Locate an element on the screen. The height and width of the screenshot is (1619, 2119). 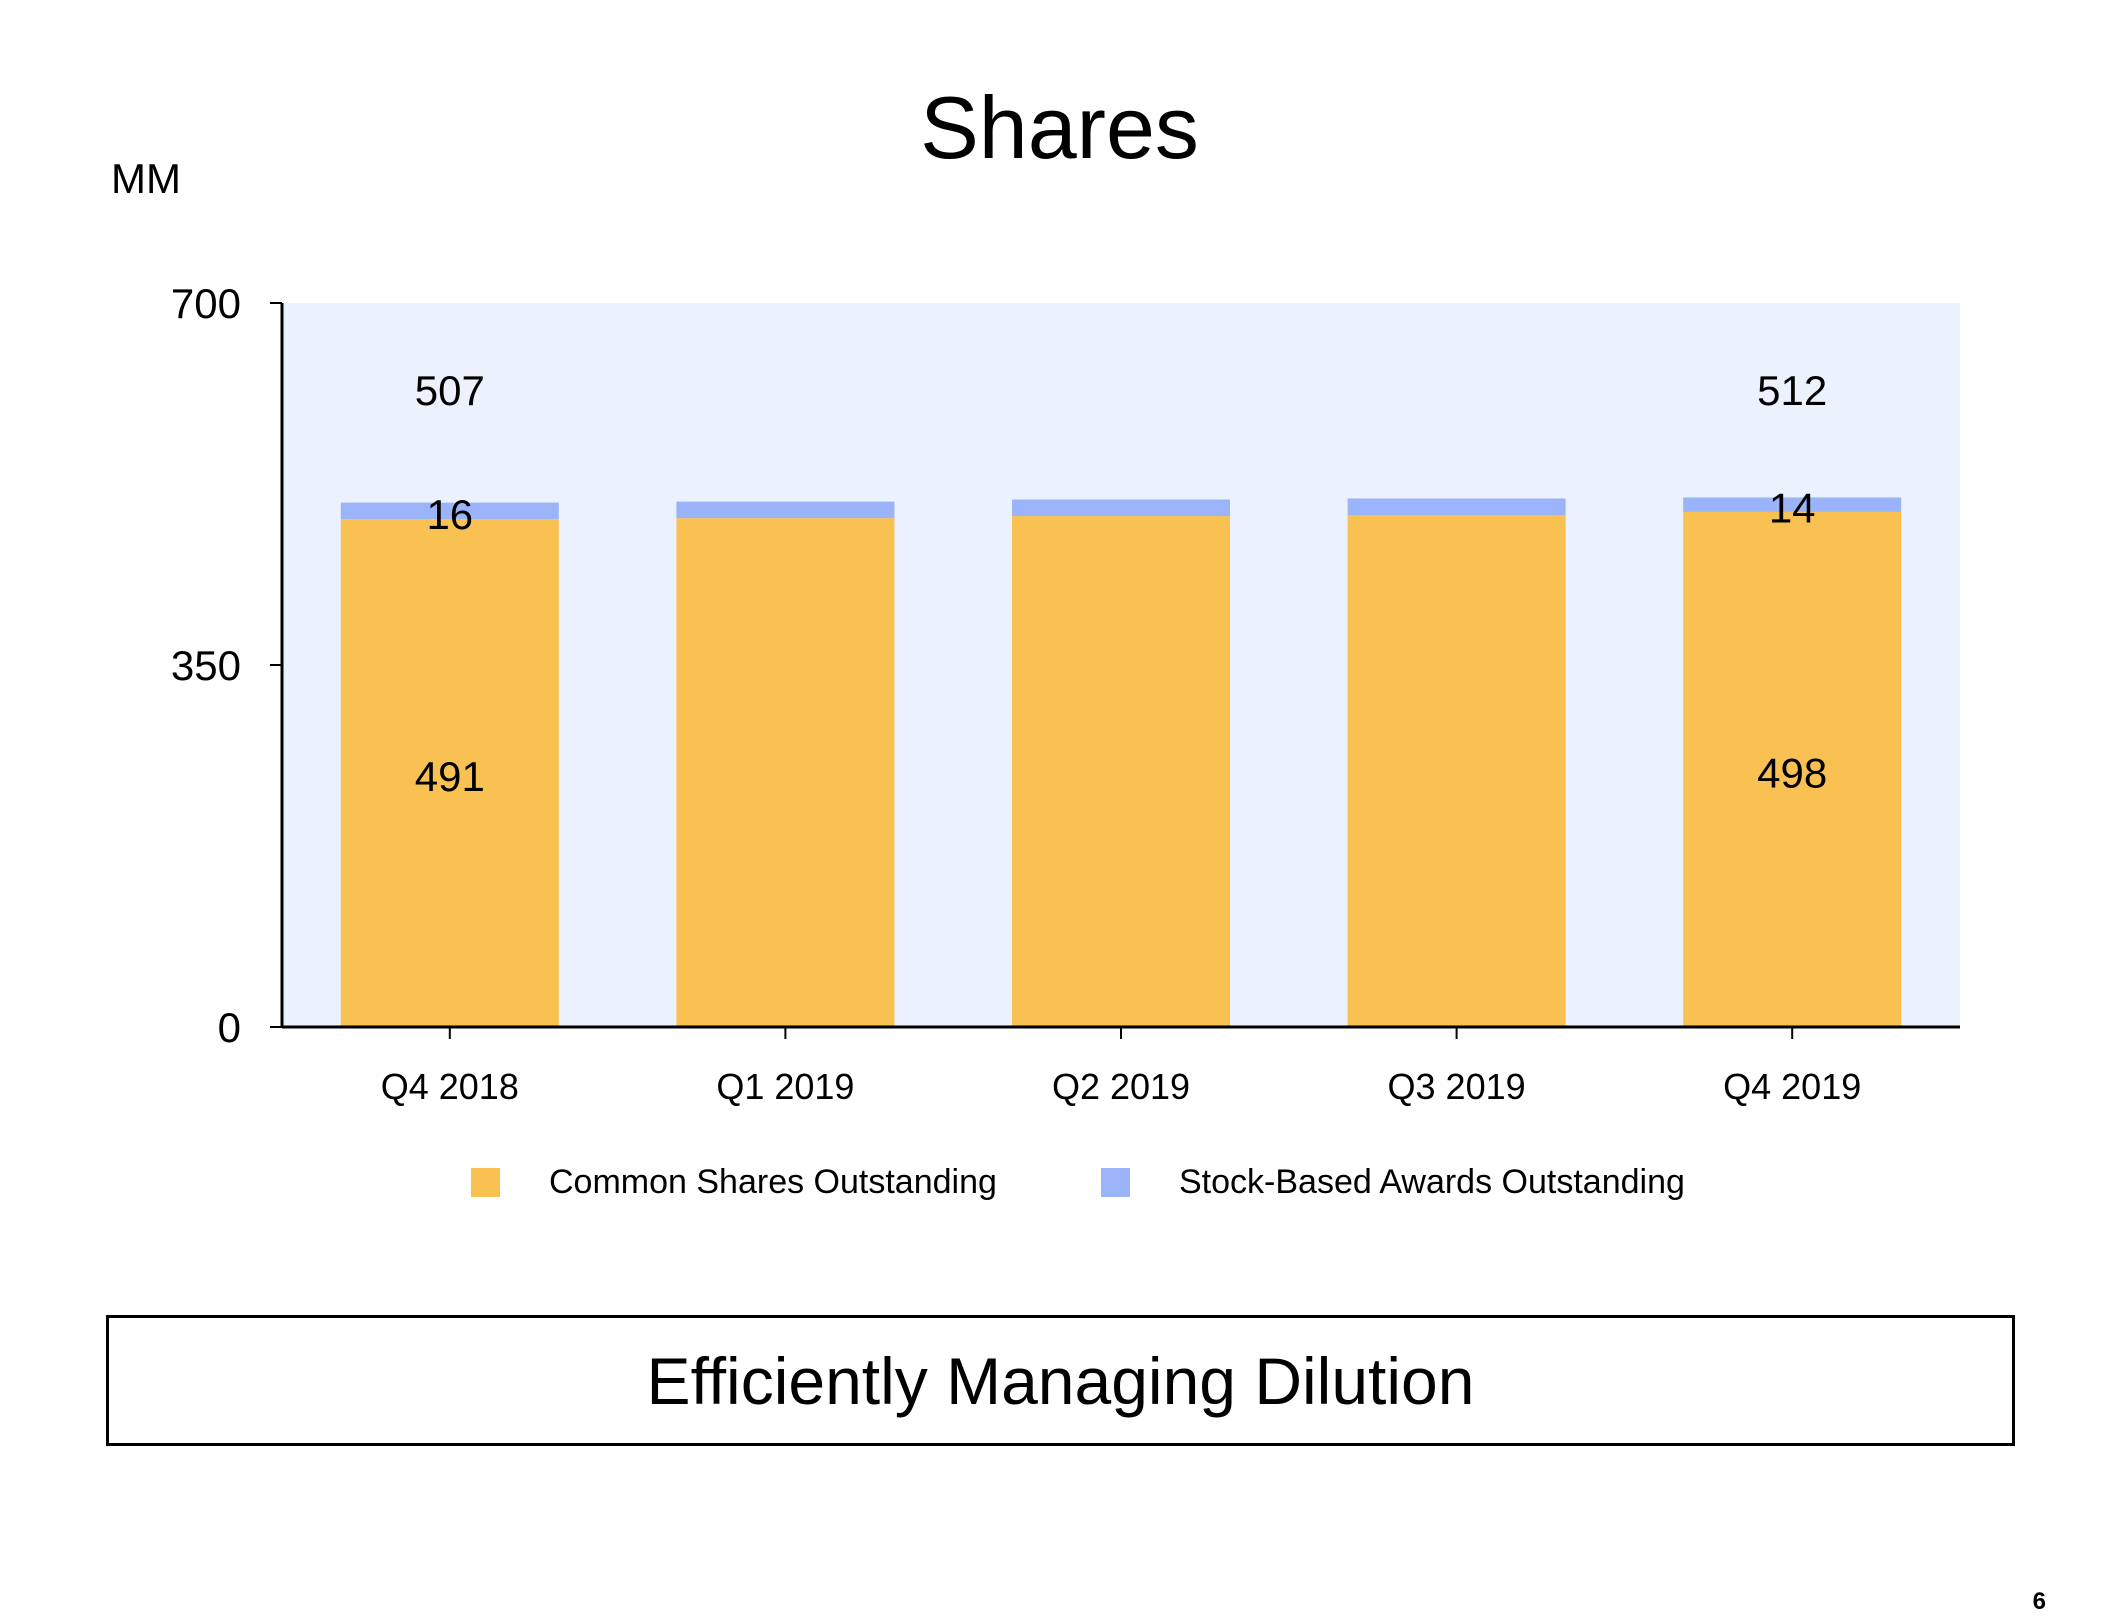
page-number: 6 is located at coordinates (2039, 1601).